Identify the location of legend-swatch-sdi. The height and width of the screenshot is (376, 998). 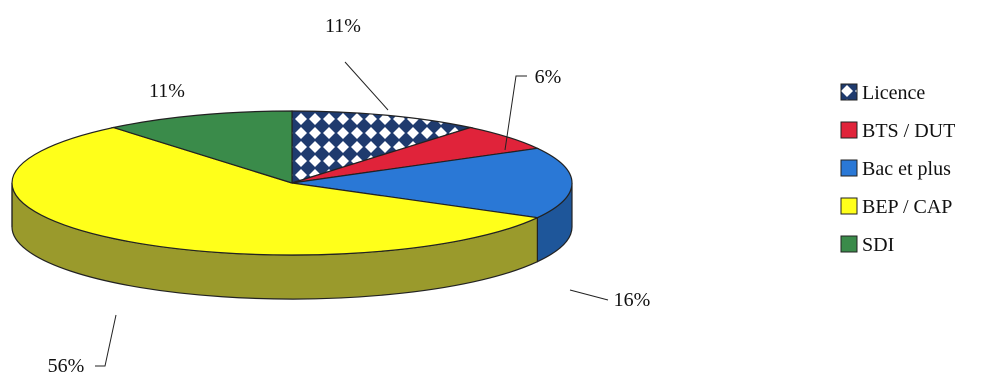
(849, 244).